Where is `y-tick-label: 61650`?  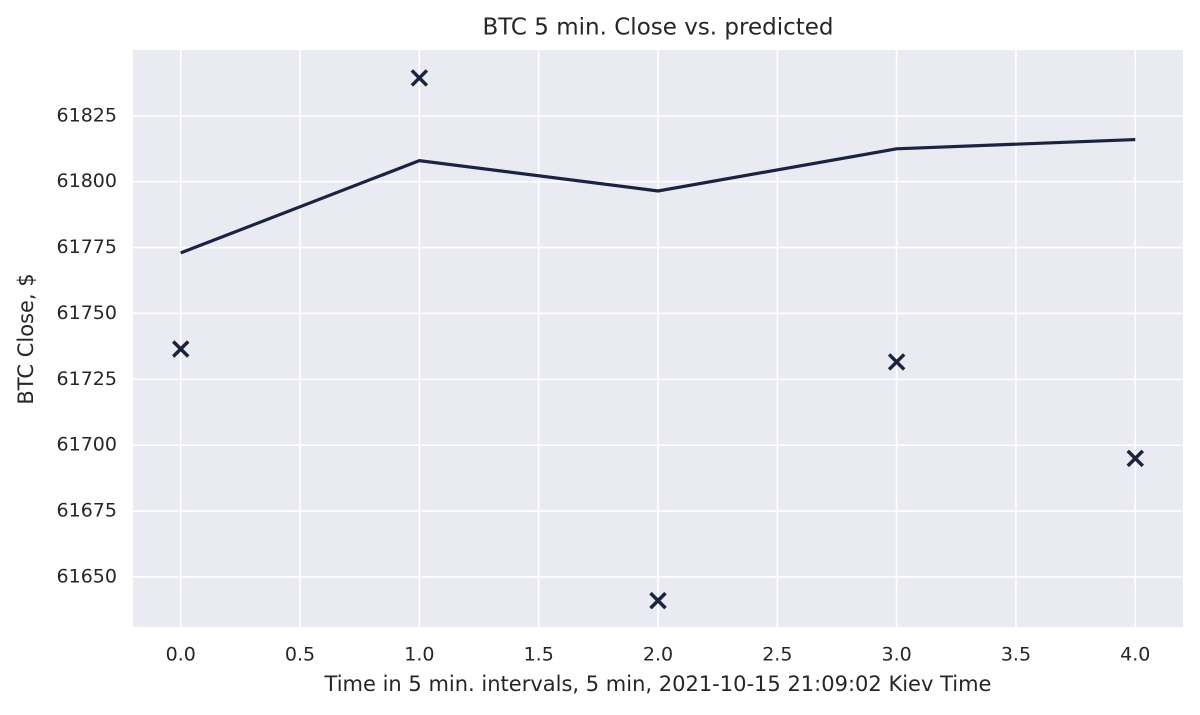
y-tick-label: 61650 is located at coordinates (87, 576).